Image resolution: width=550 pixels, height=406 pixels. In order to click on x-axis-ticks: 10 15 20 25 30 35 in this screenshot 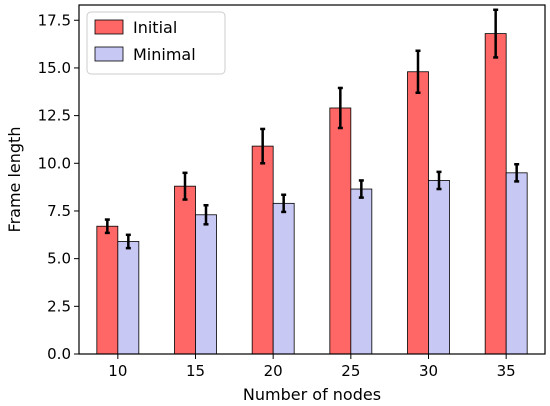, I will do `click(312, 367)`.